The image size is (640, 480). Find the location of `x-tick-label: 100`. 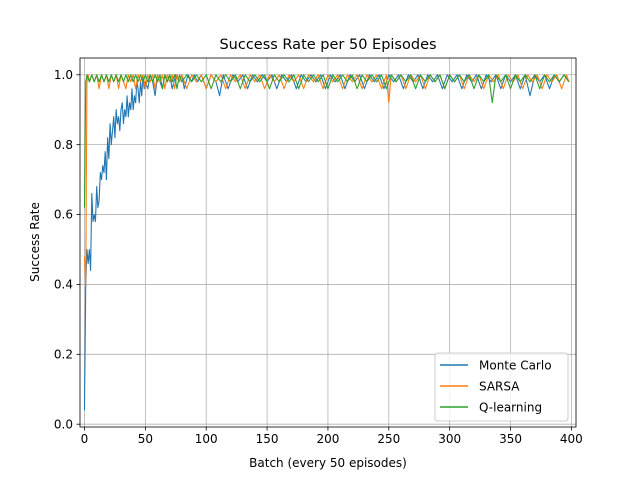

x-tick-label: 100 is located at coordinates (206, 439).